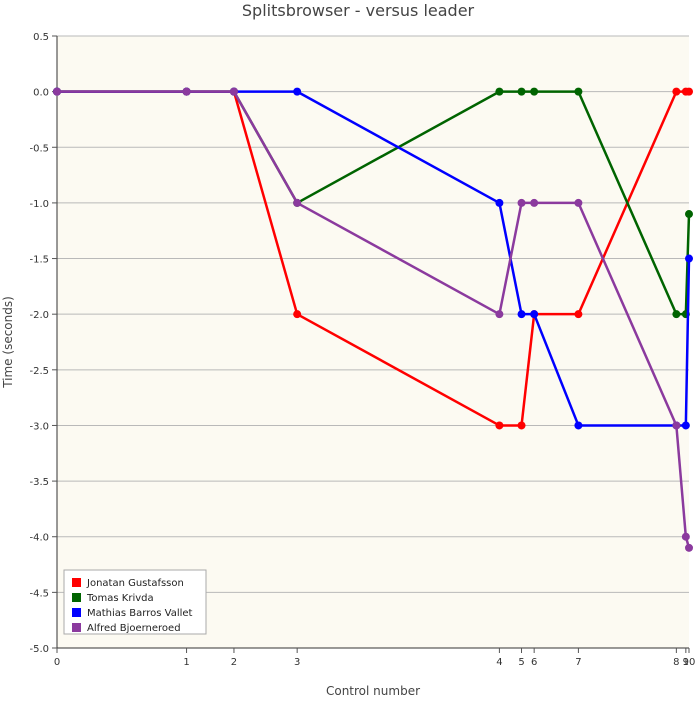 This screenshot has height=709, width=700. I want to click on y-tick-label: -5.0, so click(39, 649).